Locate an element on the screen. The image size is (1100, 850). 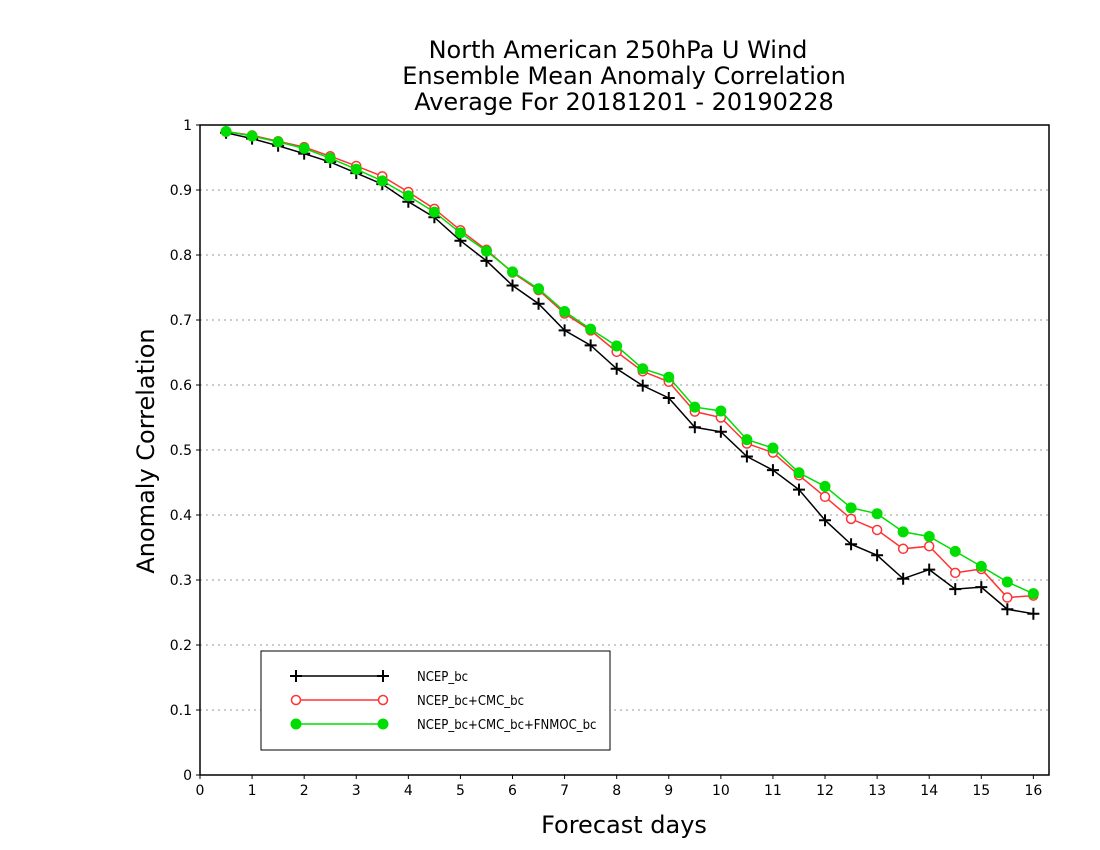
x-tick-label: 4 is located at coordinates (408, 791).